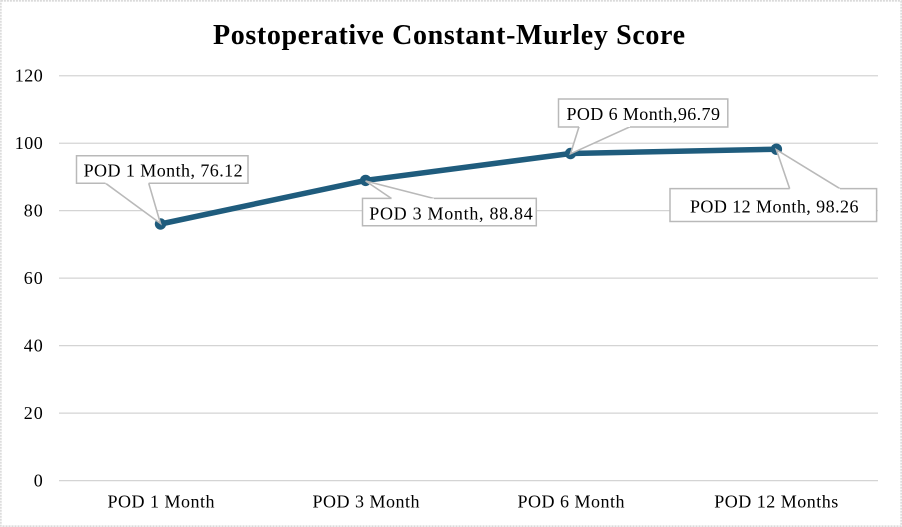 The height and width of the screenshot is (527, 902). I want to click on svg-text: 40, so click(33, 346).